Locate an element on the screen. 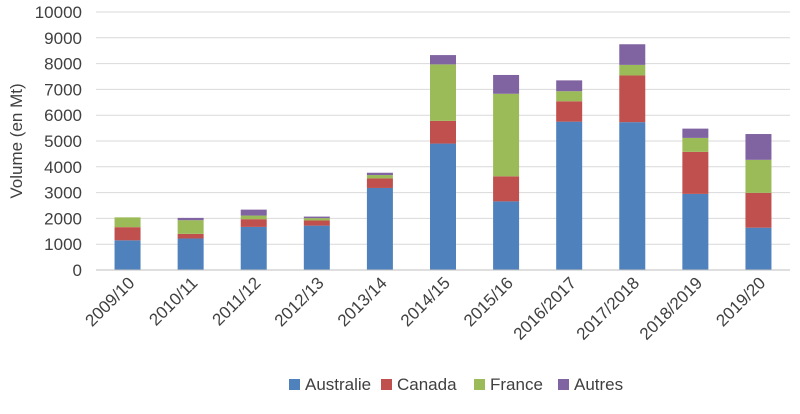  y-tick-label: 1000 is located at coordinates (63, 244).